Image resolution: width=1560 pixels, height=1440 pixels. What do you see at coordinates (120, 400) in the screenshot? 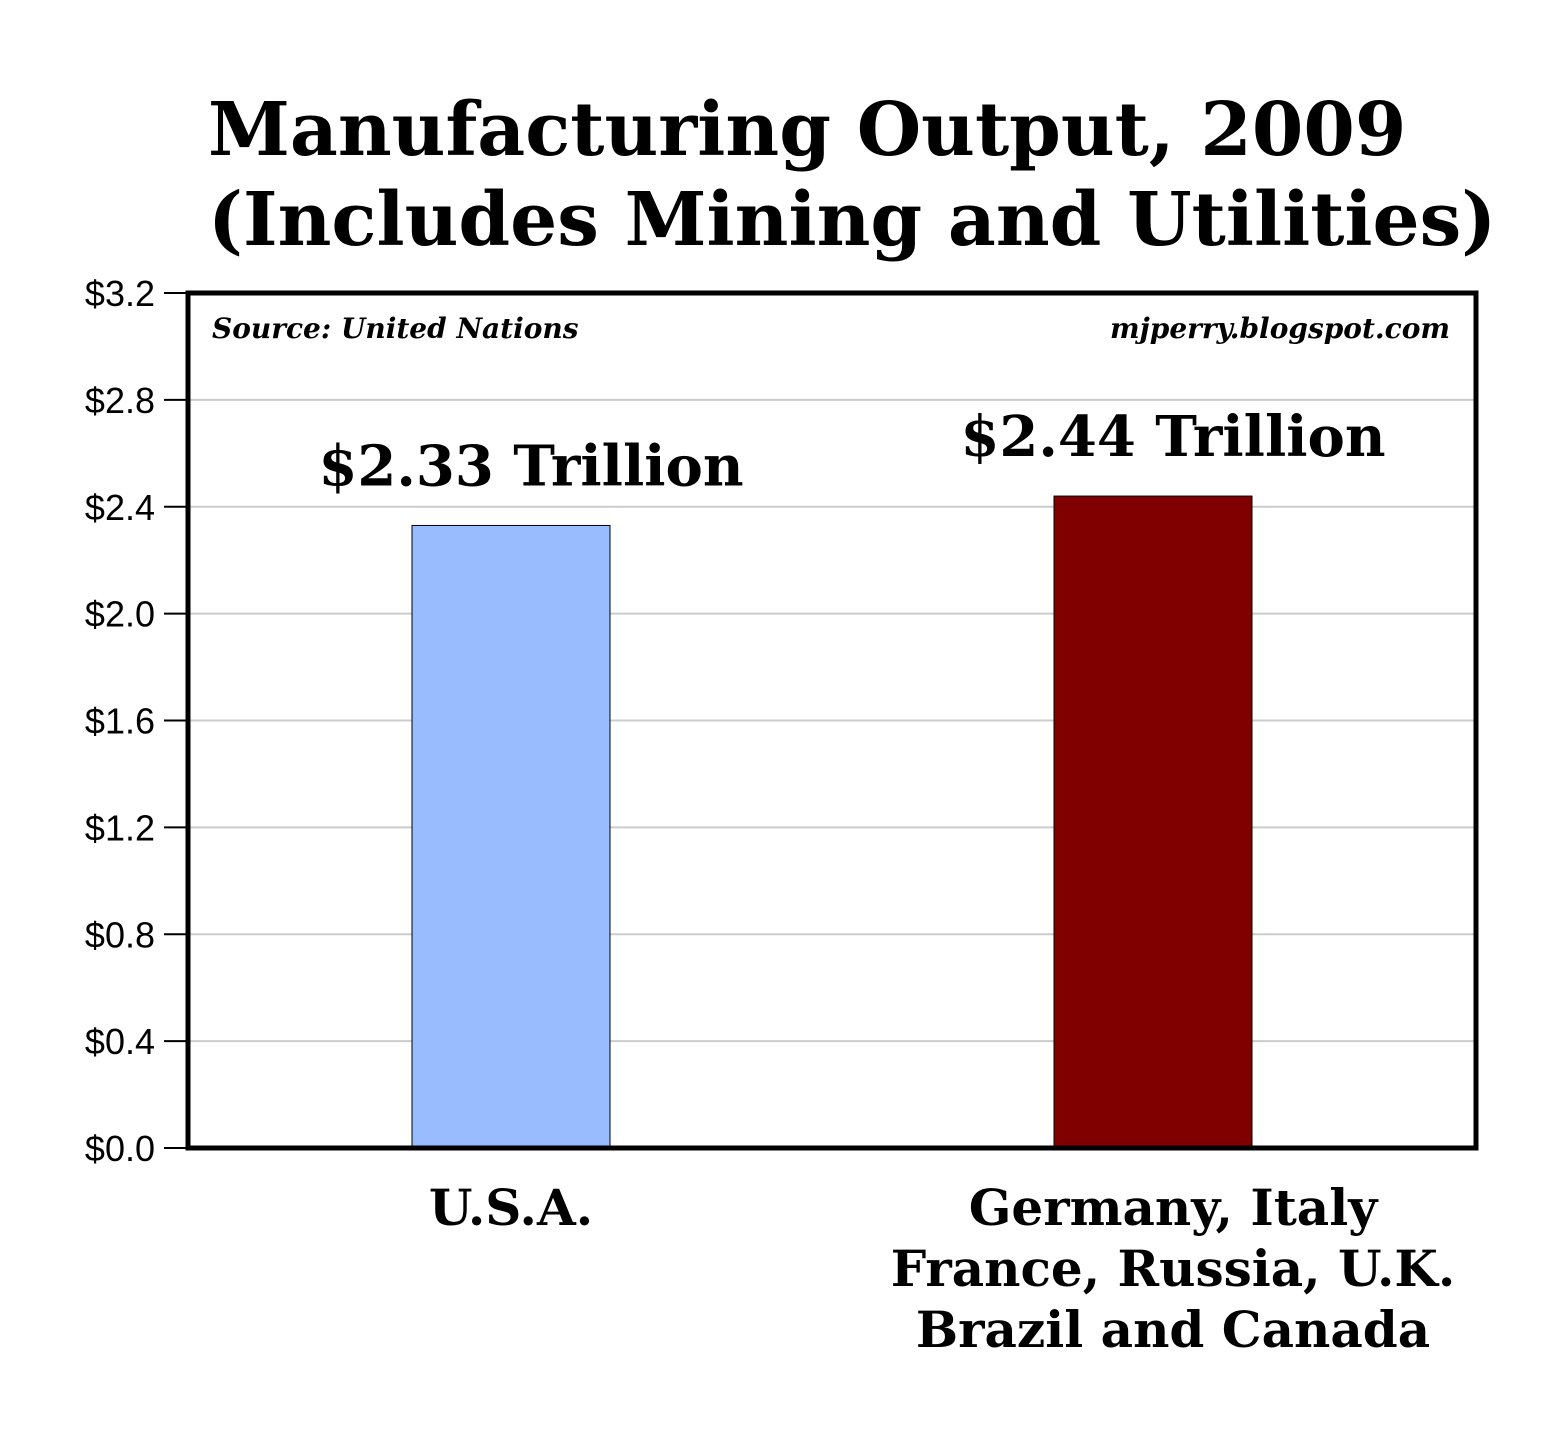
I see `y-tick-label: $2.8` at bounding box center [120, 400].